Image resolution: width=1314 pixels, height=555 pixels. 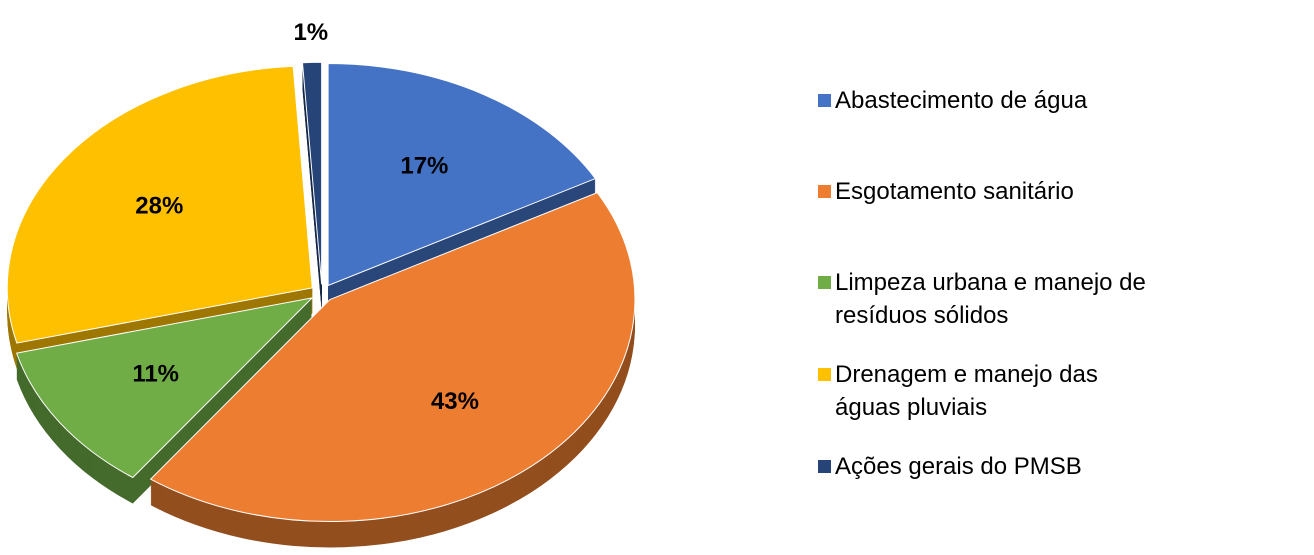 I want to click on data-label: 43%, so click(x=455, y=401).